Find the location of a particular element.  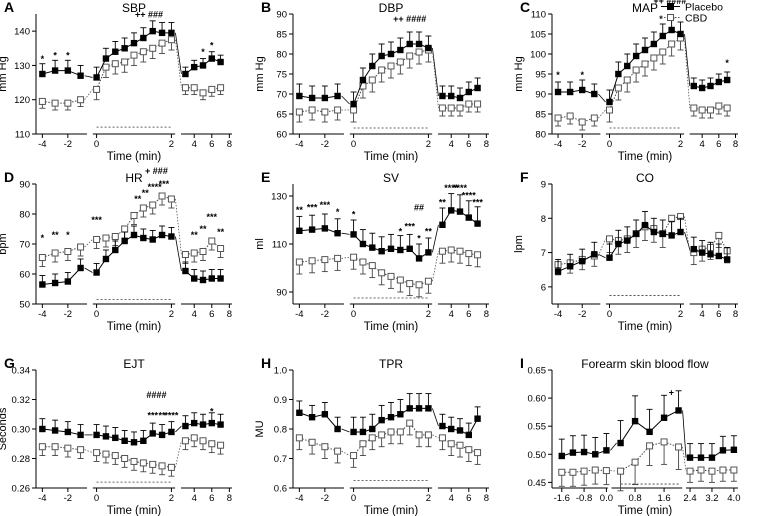

y-axis-label: Seconds is located at coordinates (4, 428).